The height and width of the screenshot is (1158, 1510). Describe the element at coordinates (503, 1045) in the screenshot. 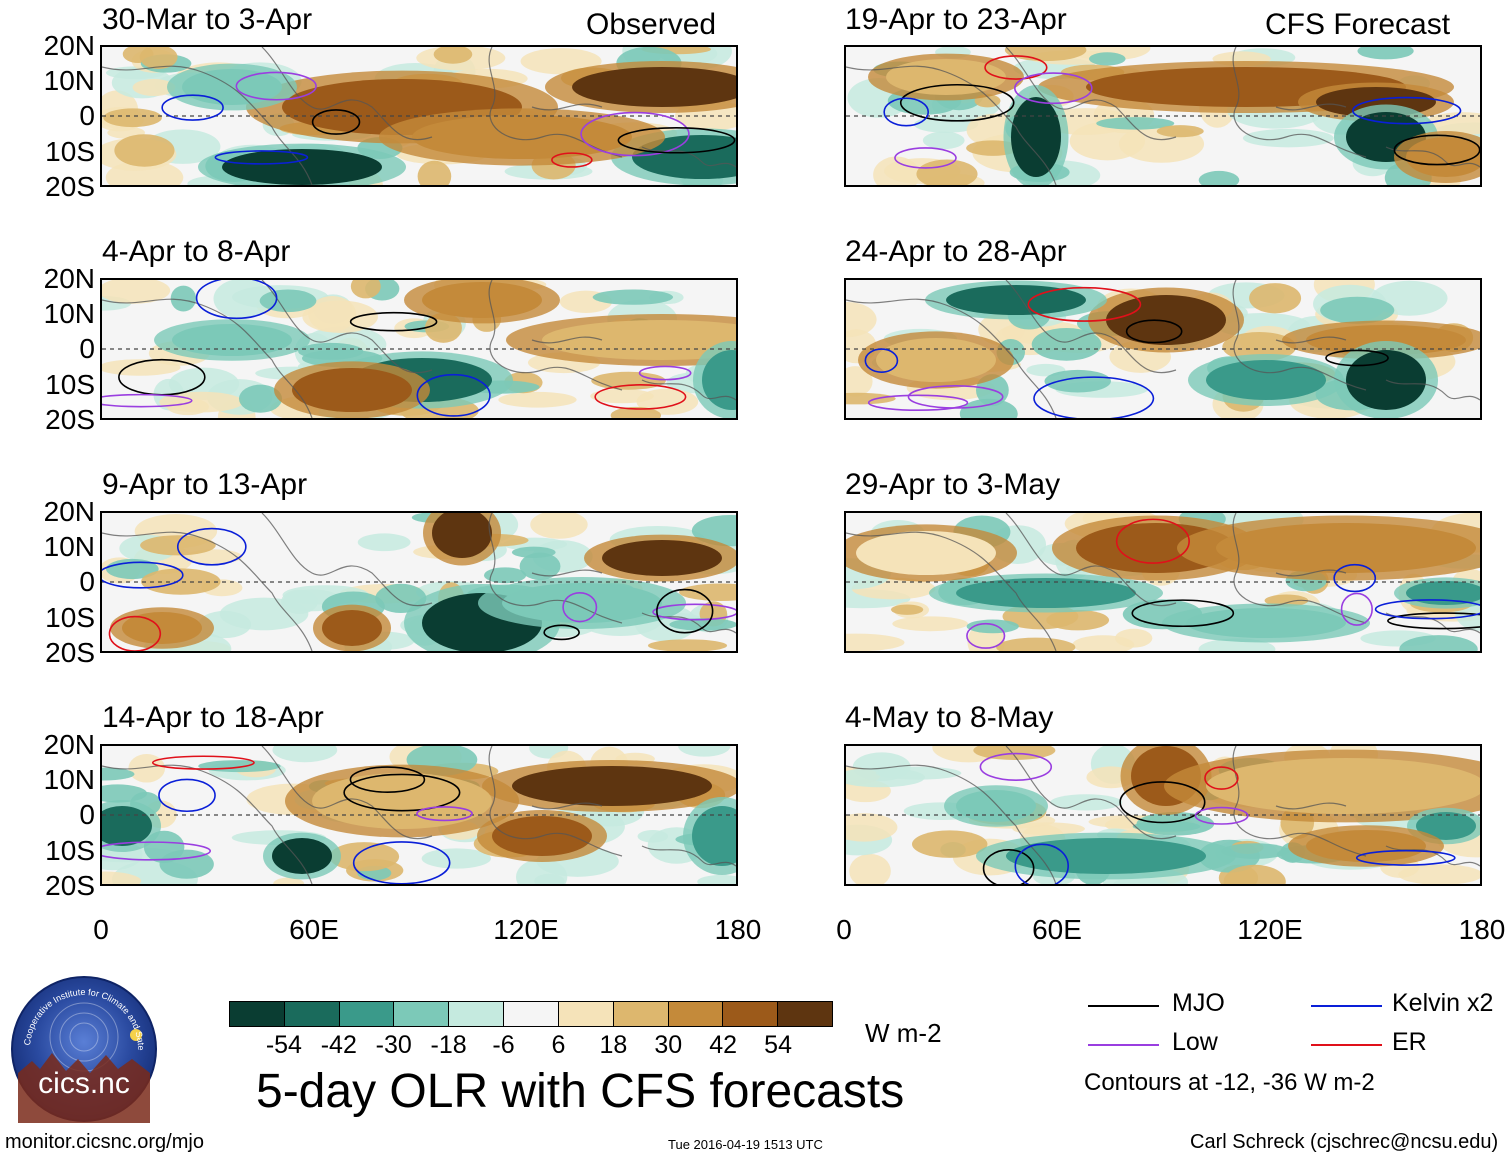

I see `colorbar-tick-label: -6` at that location.